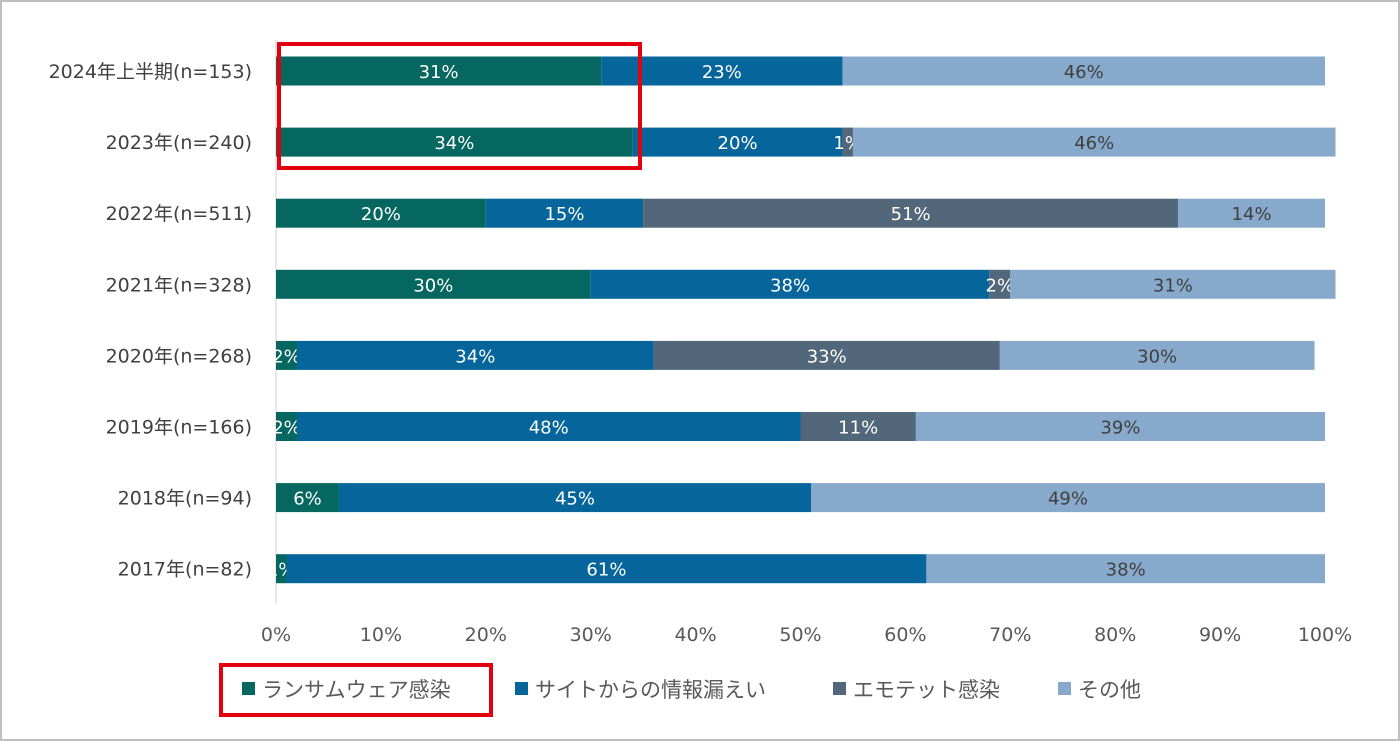 The height and width of the screenshot is (745, 1400). What do you see at coordinates (1115, 635) in the screenshot?
I see `x-tick-label: 80%` at bounding box center [1115, 635].